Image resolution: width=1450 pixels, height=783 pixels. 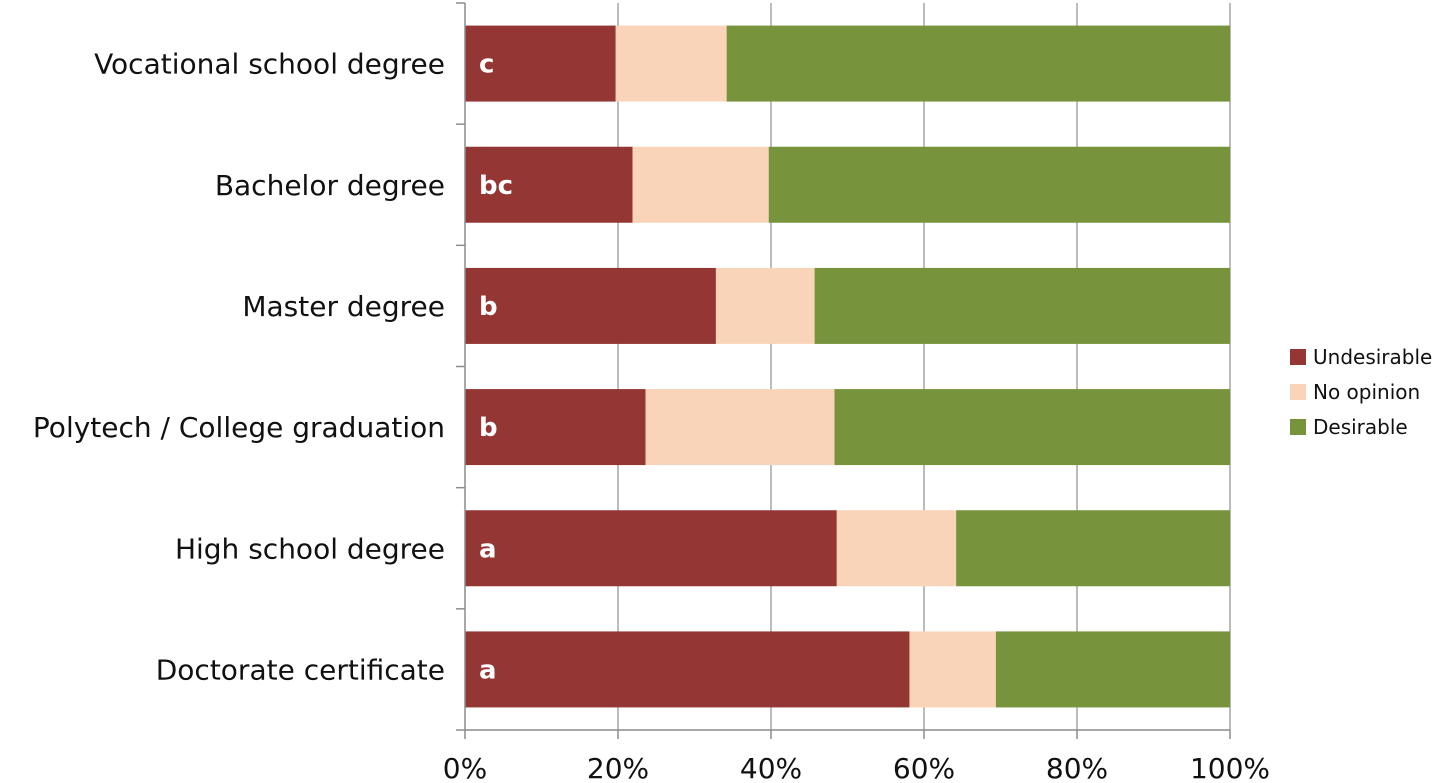 I want to click on category-label: Vocational school degree, so click(x=269, y=64).